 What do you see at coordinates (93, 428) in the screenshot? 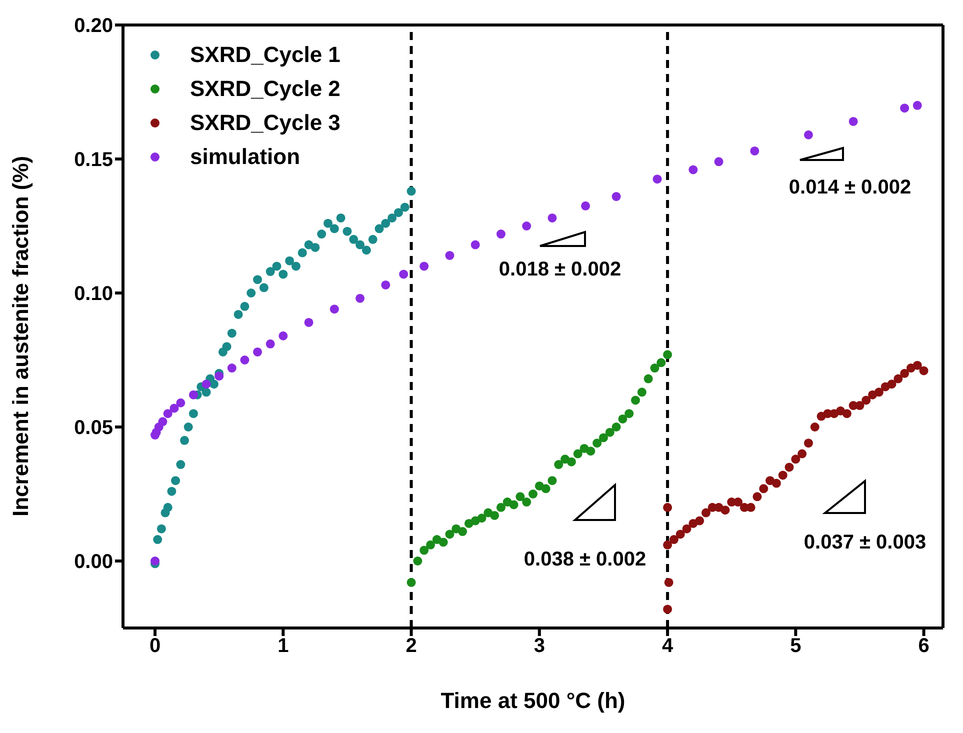
I see `y-tick-label: 0.05` at bounding box center [93, 428].